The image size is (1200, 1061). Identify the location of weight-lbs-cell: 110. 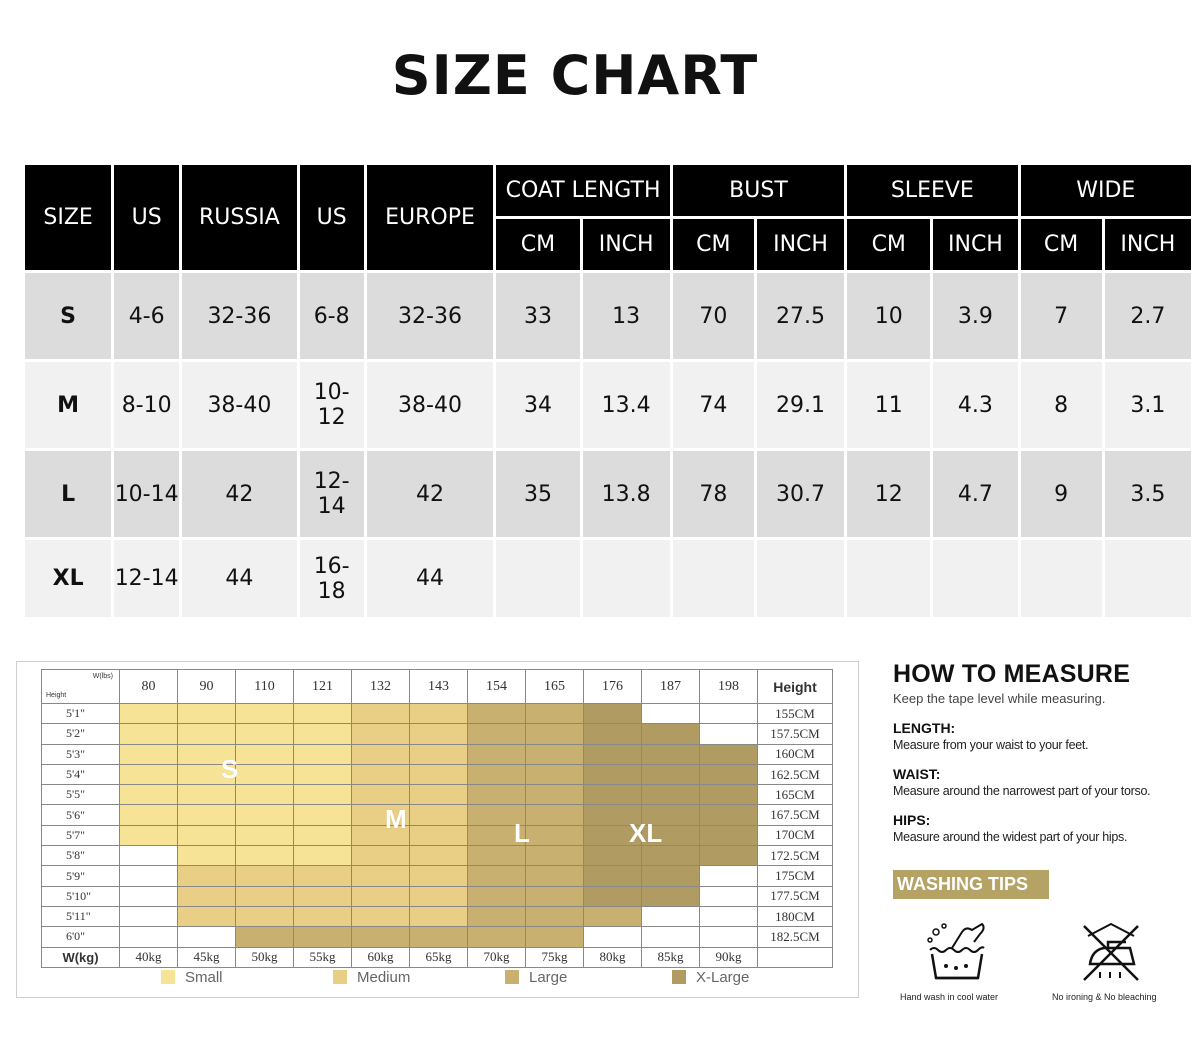
(264, 686).